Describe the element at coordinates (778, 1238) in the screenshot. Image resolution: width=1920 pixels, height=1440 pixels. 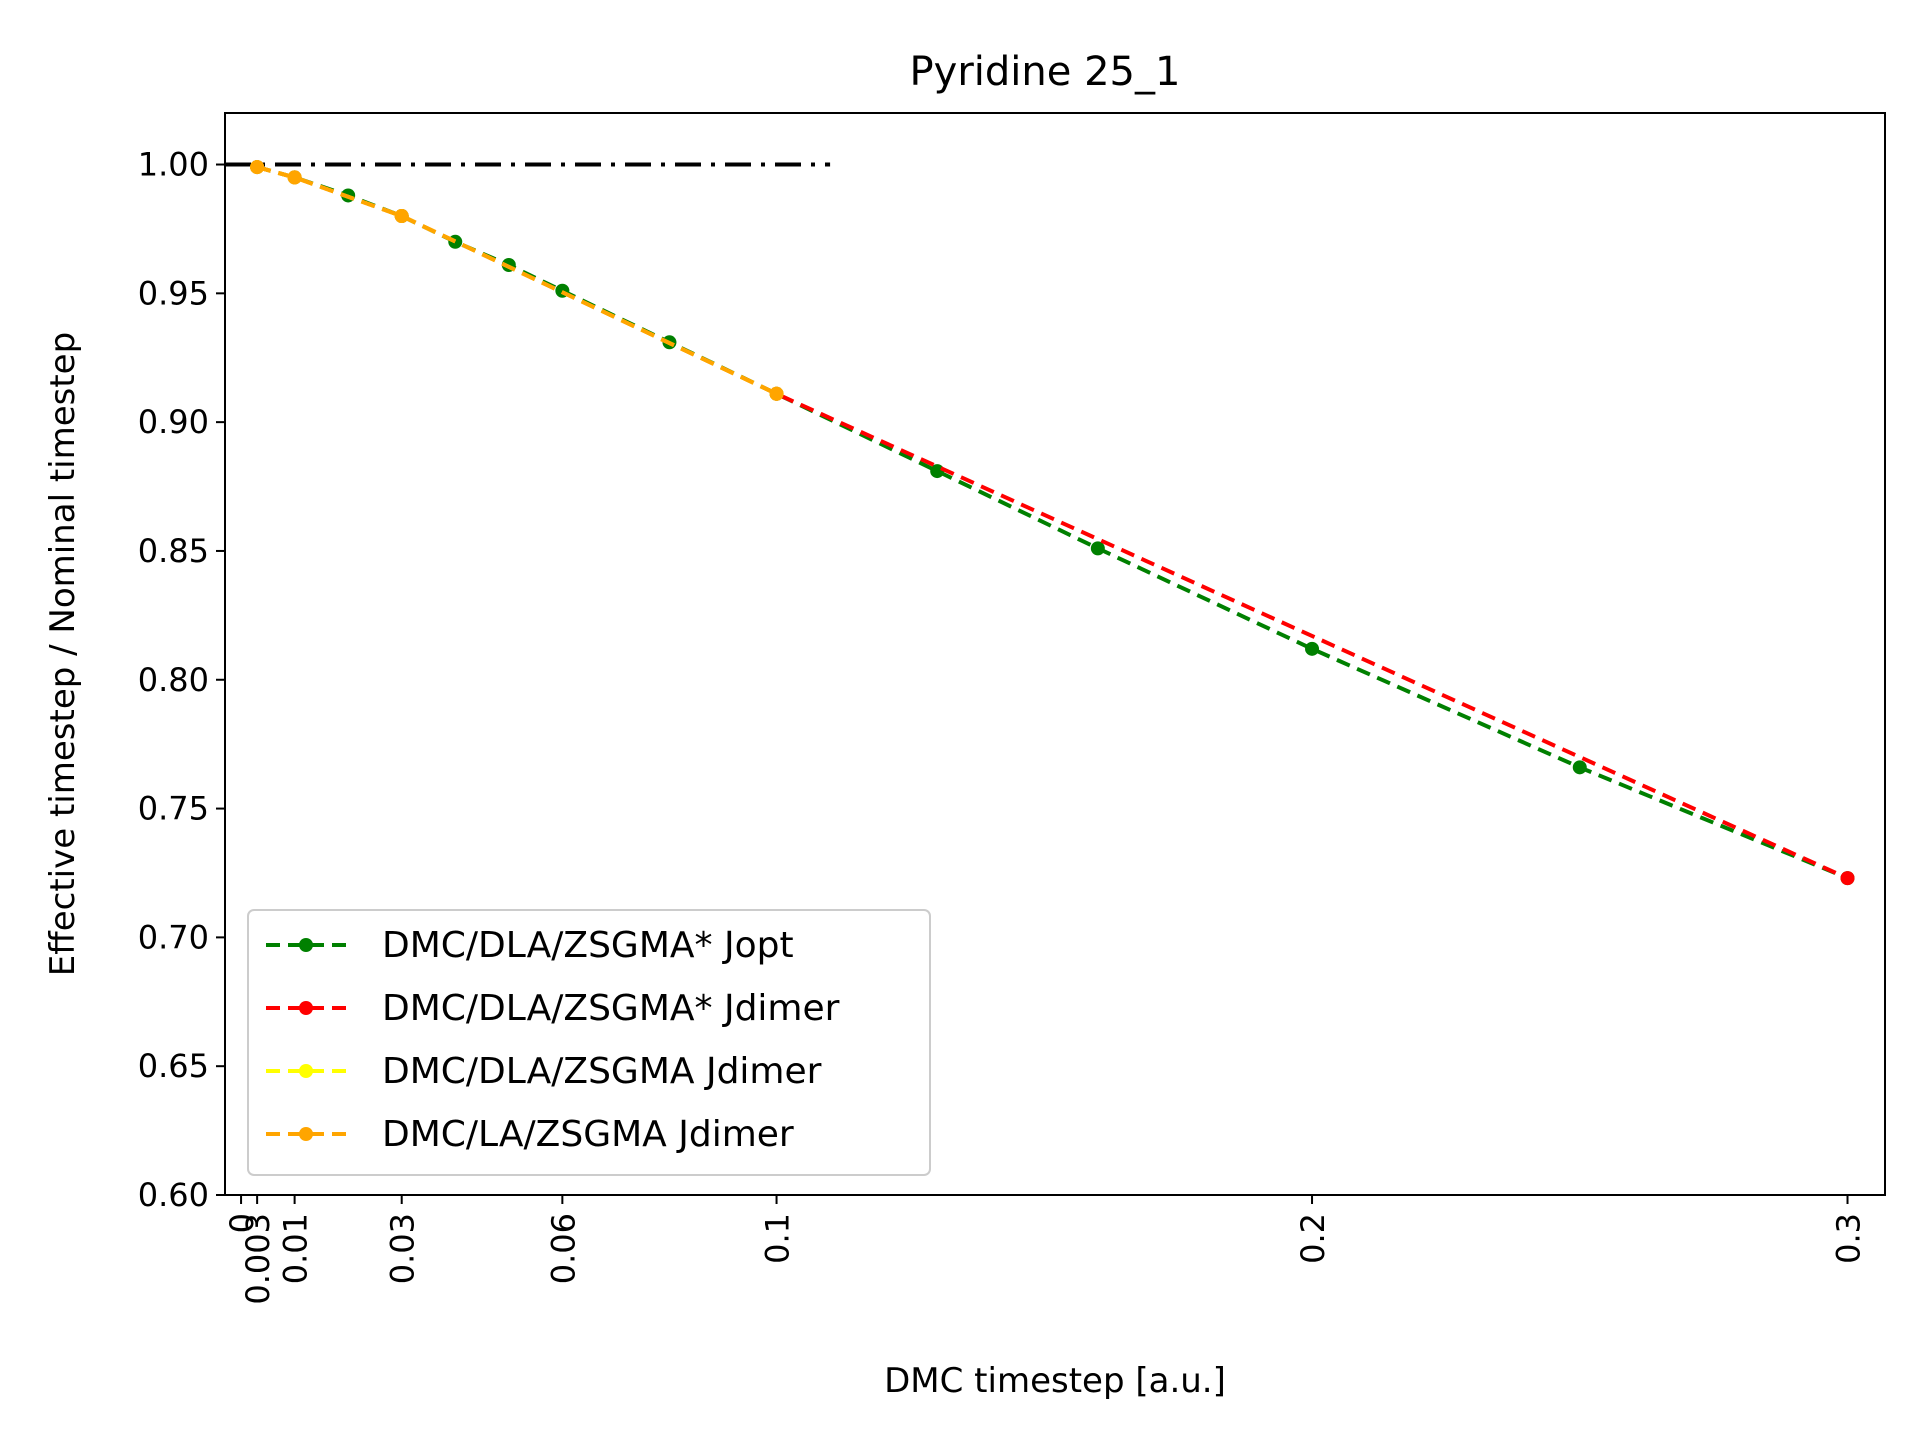
I see `x-tick-label: 0.1` at that location.